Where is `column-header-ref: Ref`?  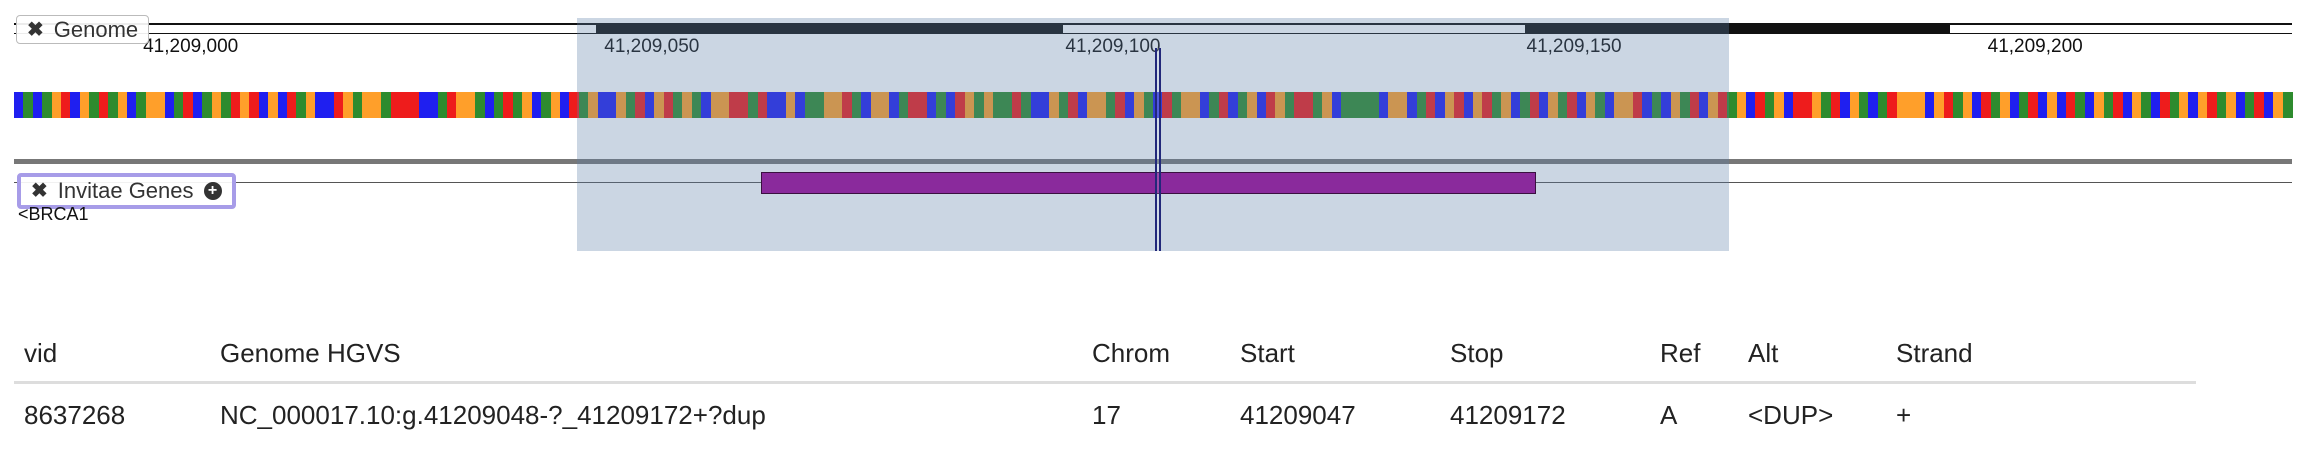 column-header-ref: Ref is located at coordinates (1704, 354).